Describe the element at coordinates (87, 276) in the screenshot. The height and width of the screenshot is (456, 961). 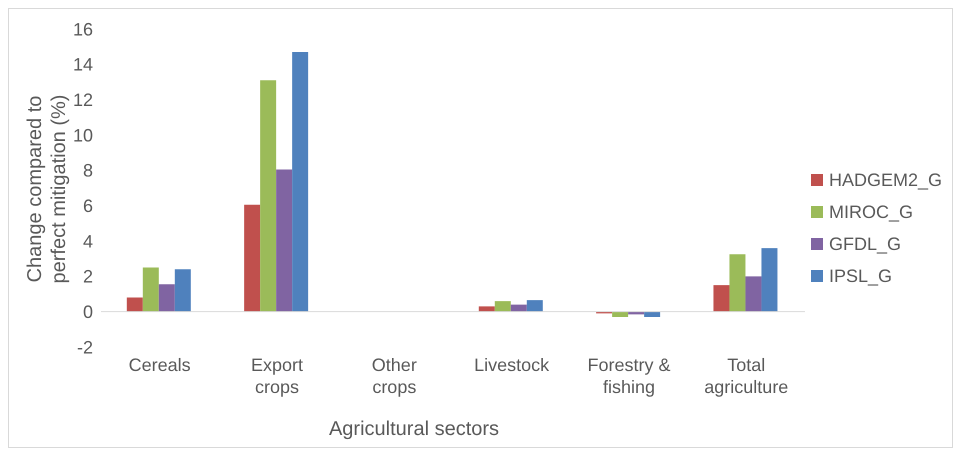
I see `y-tick-label: 2` at that location.